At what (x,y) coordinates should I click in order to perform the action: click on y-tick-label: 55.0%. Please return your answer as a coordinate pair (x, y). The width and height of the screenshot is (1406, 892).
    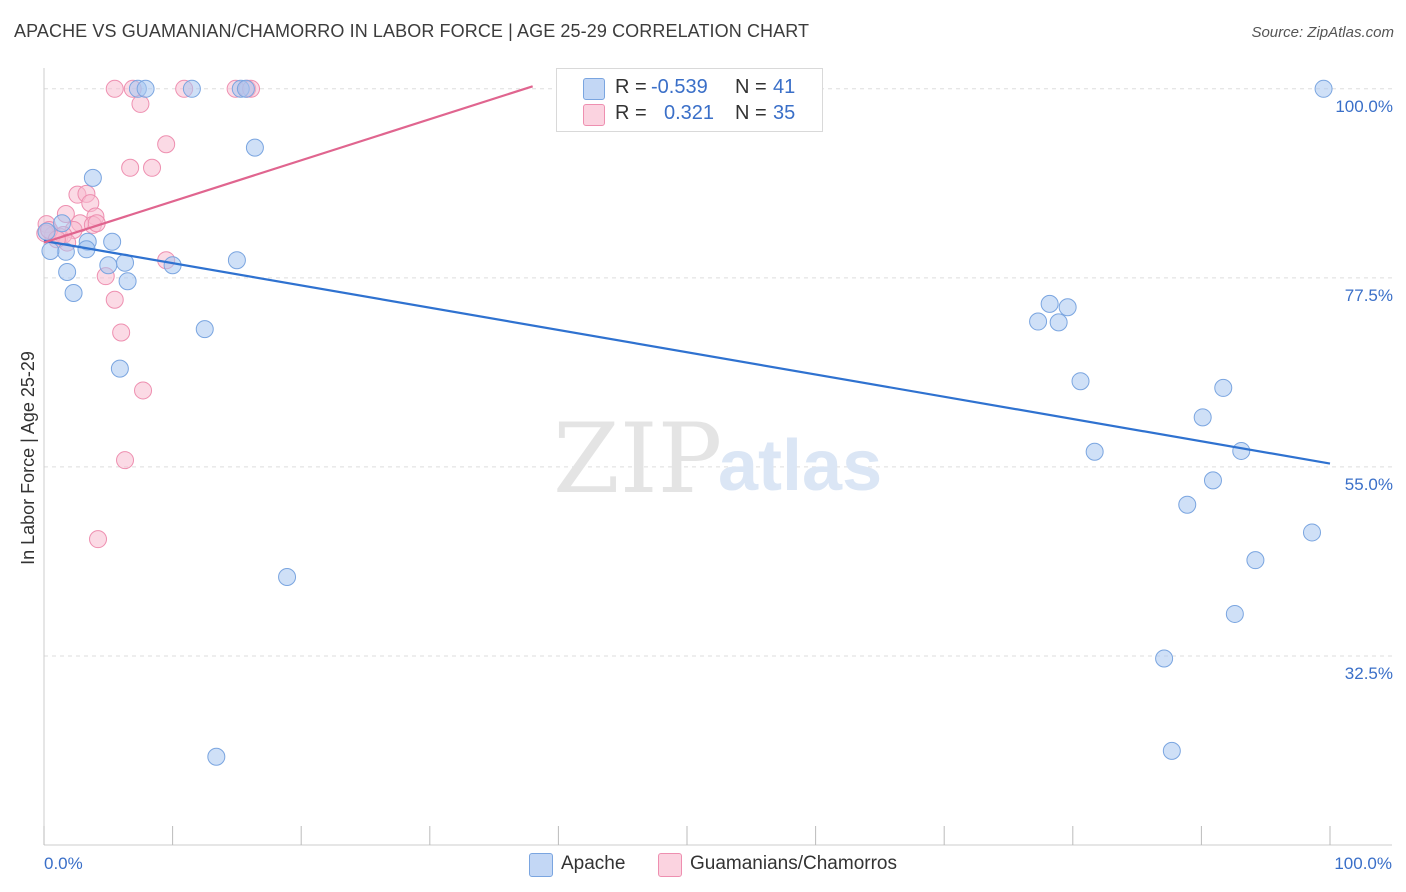
    Looking at the image, I should click on (1369, 484).